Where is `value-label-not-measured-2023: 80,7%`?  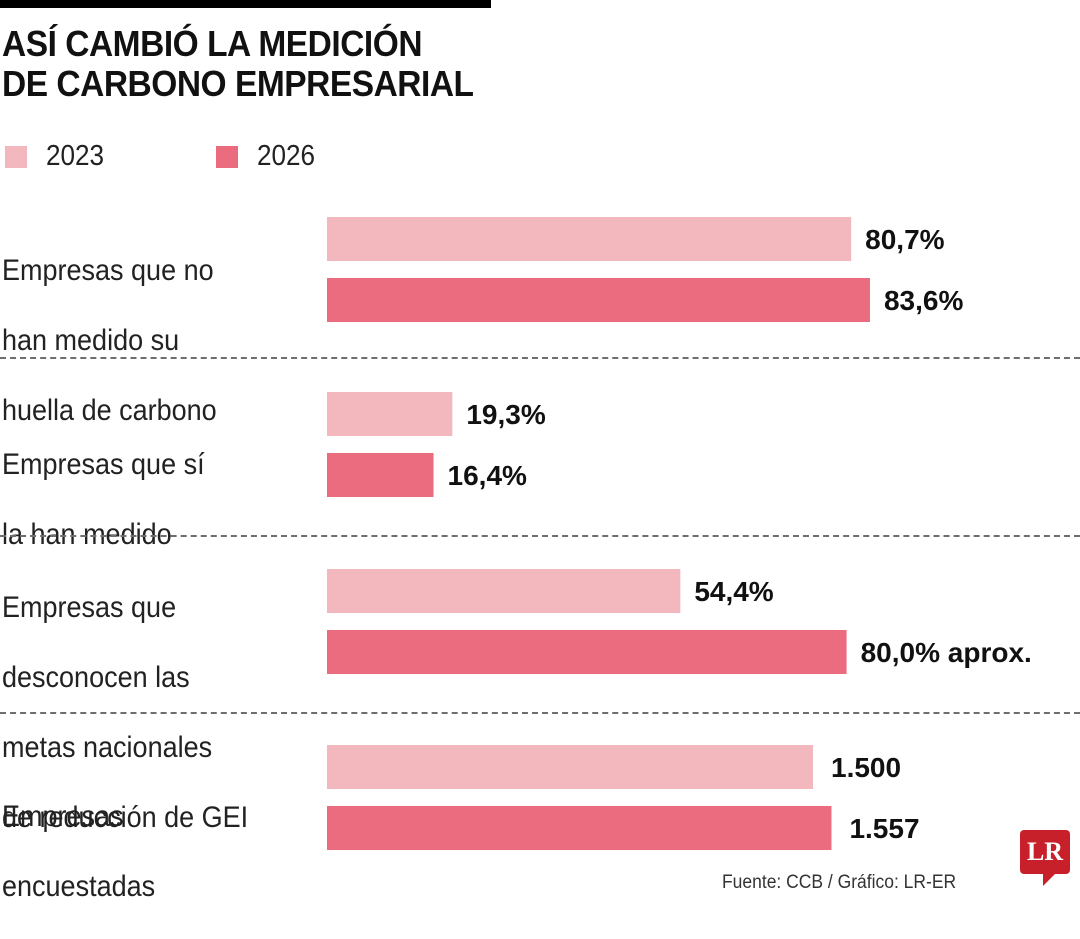
value-label-not-measured-2023: 80,7% is located at coordinates (904, 239).